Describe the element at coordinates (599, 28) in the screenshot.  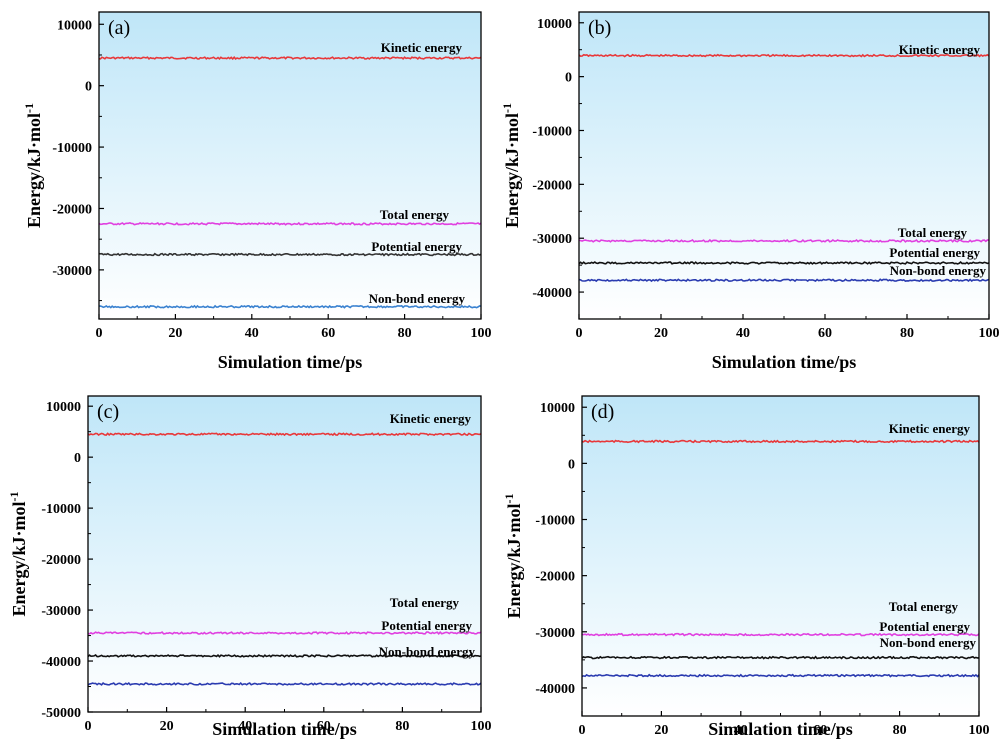
I see `panel-label: (b)` at that location.